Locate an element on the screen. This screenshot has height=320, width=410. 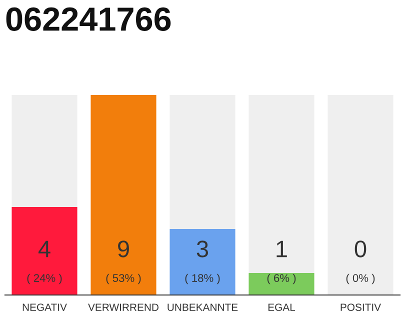
x-tick-label: NEGATIV is located at coordinates (44, 307).